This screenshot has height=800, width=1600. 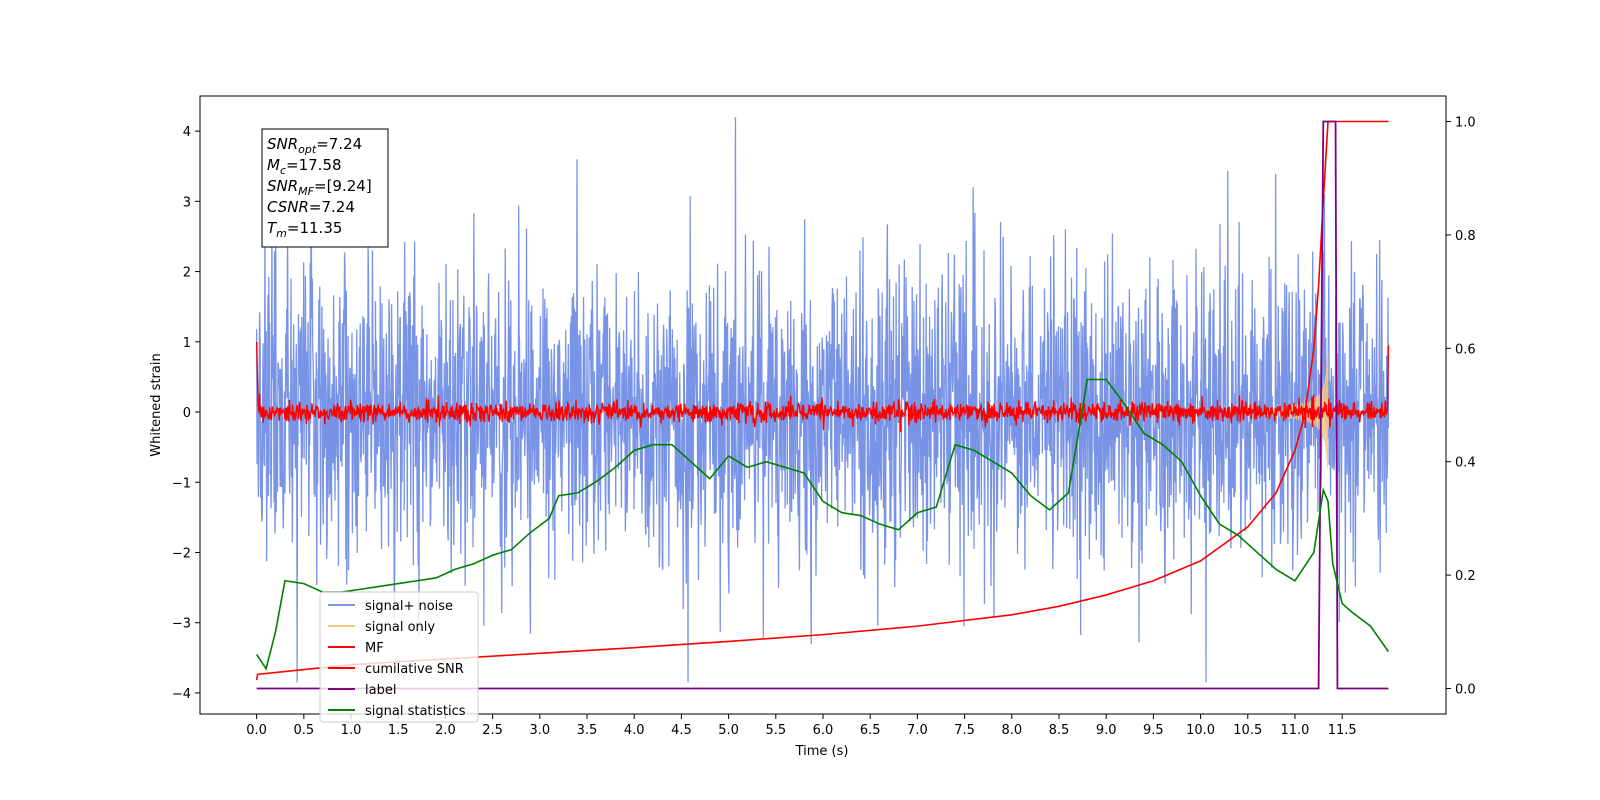 I want to click on y-tick-label: 0, so click(x=187, y=413).